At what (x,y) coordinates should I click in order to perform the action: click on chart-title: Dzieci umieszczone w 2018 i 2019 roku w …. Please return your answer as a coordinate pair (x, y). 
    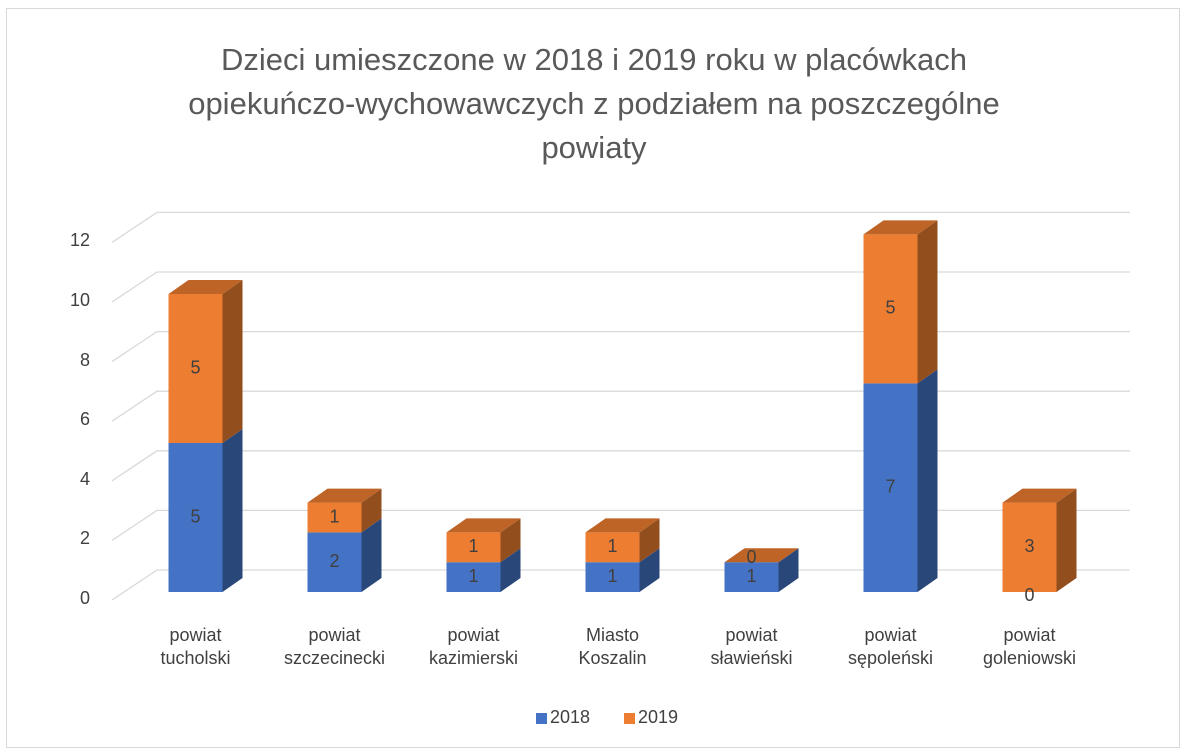
    Looking at the image, I should click on (594, 103).